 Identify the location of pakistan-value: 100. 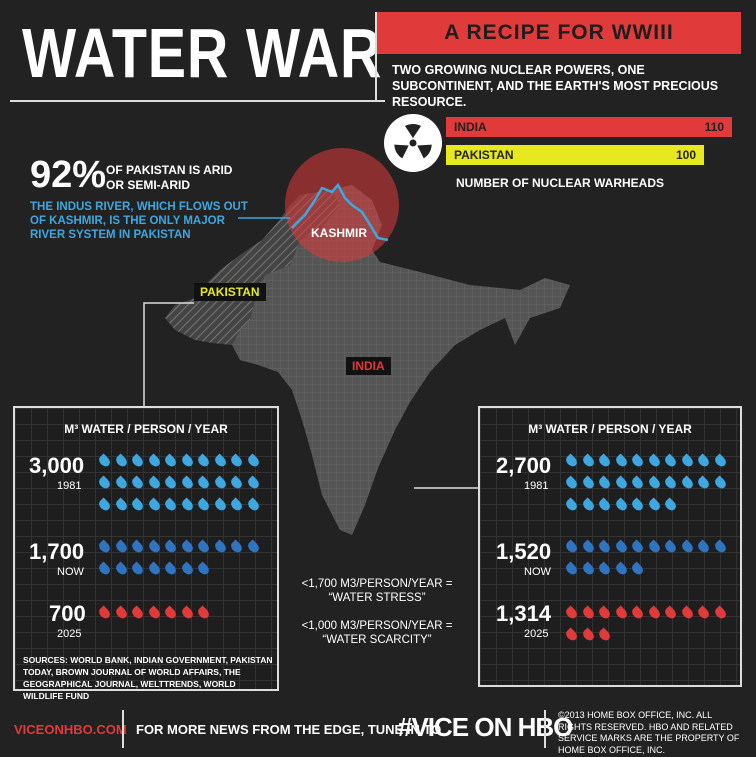
(685, 155).